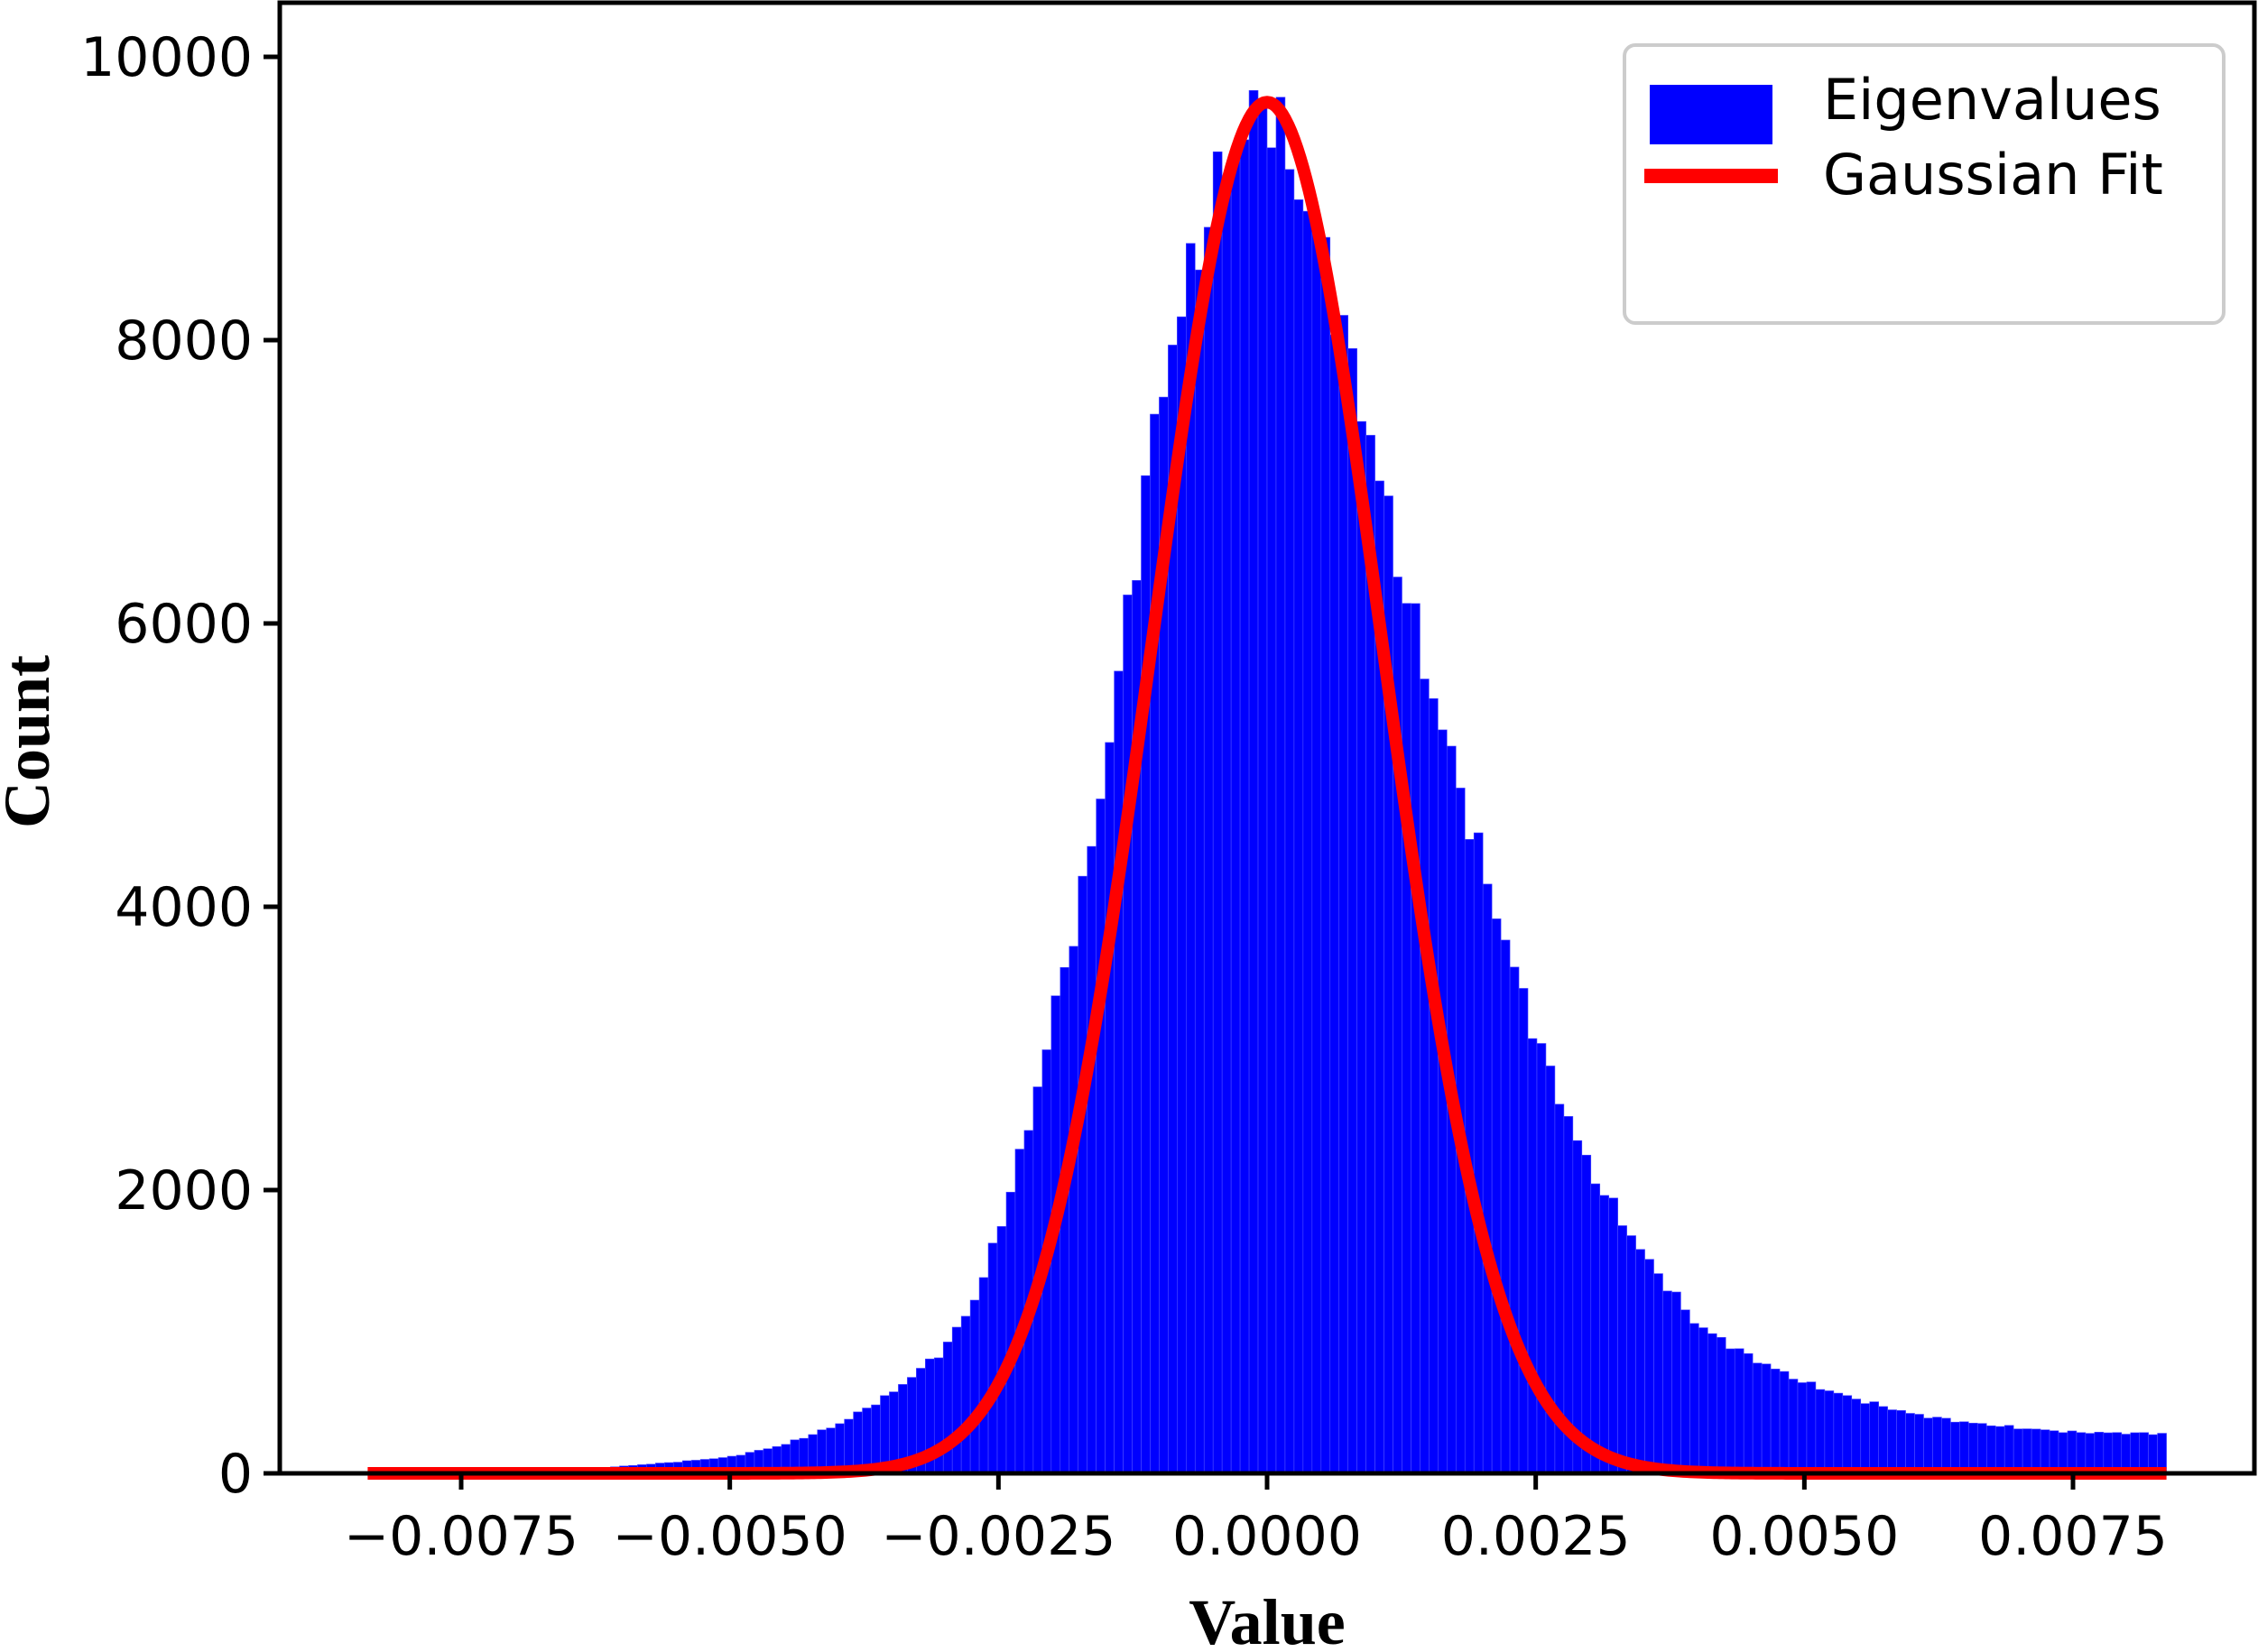 Image resolution: width=2258 pixels, height=1652 pixels. Describe the element at coordinates (184, 341) in the screenshot. I see `y-tick-label: 8000` at that location.